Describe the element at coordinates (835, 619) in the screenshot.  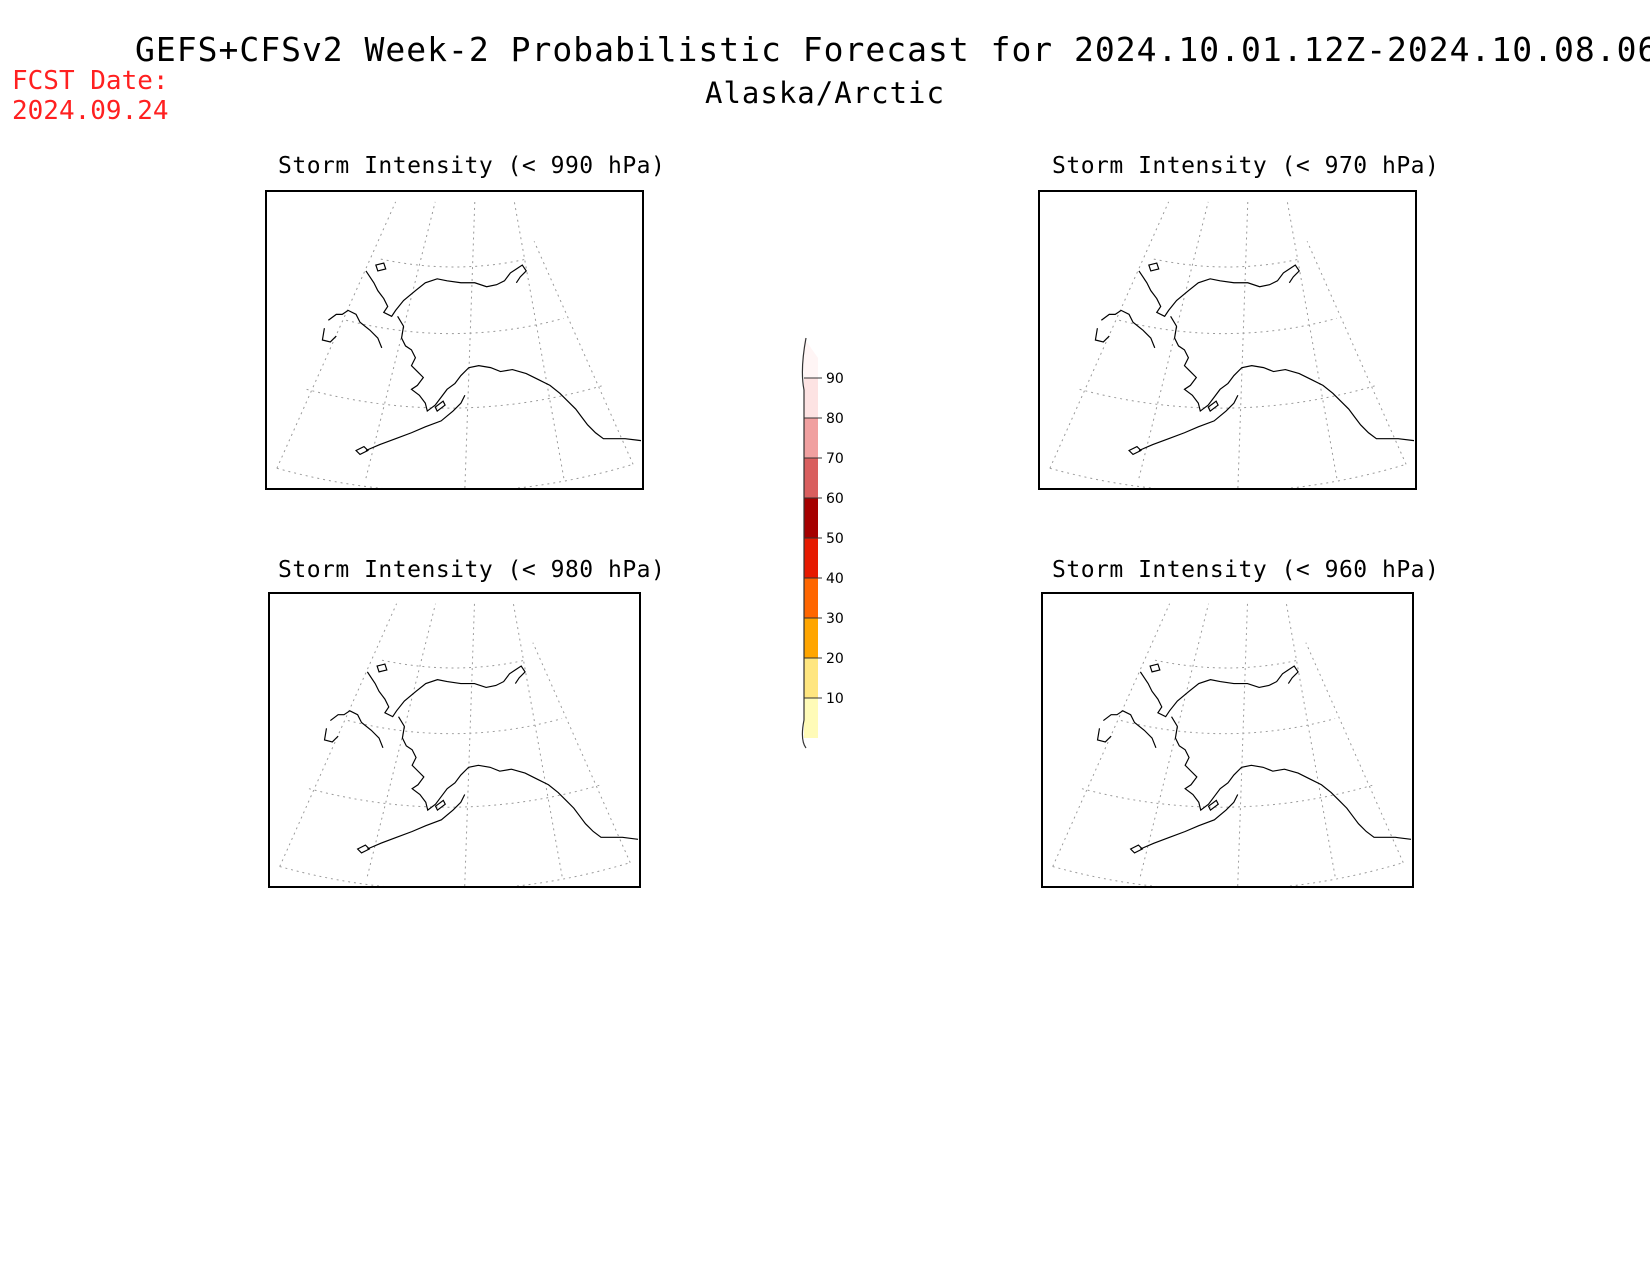
I see `colorbar-label-30: 30` at that location.